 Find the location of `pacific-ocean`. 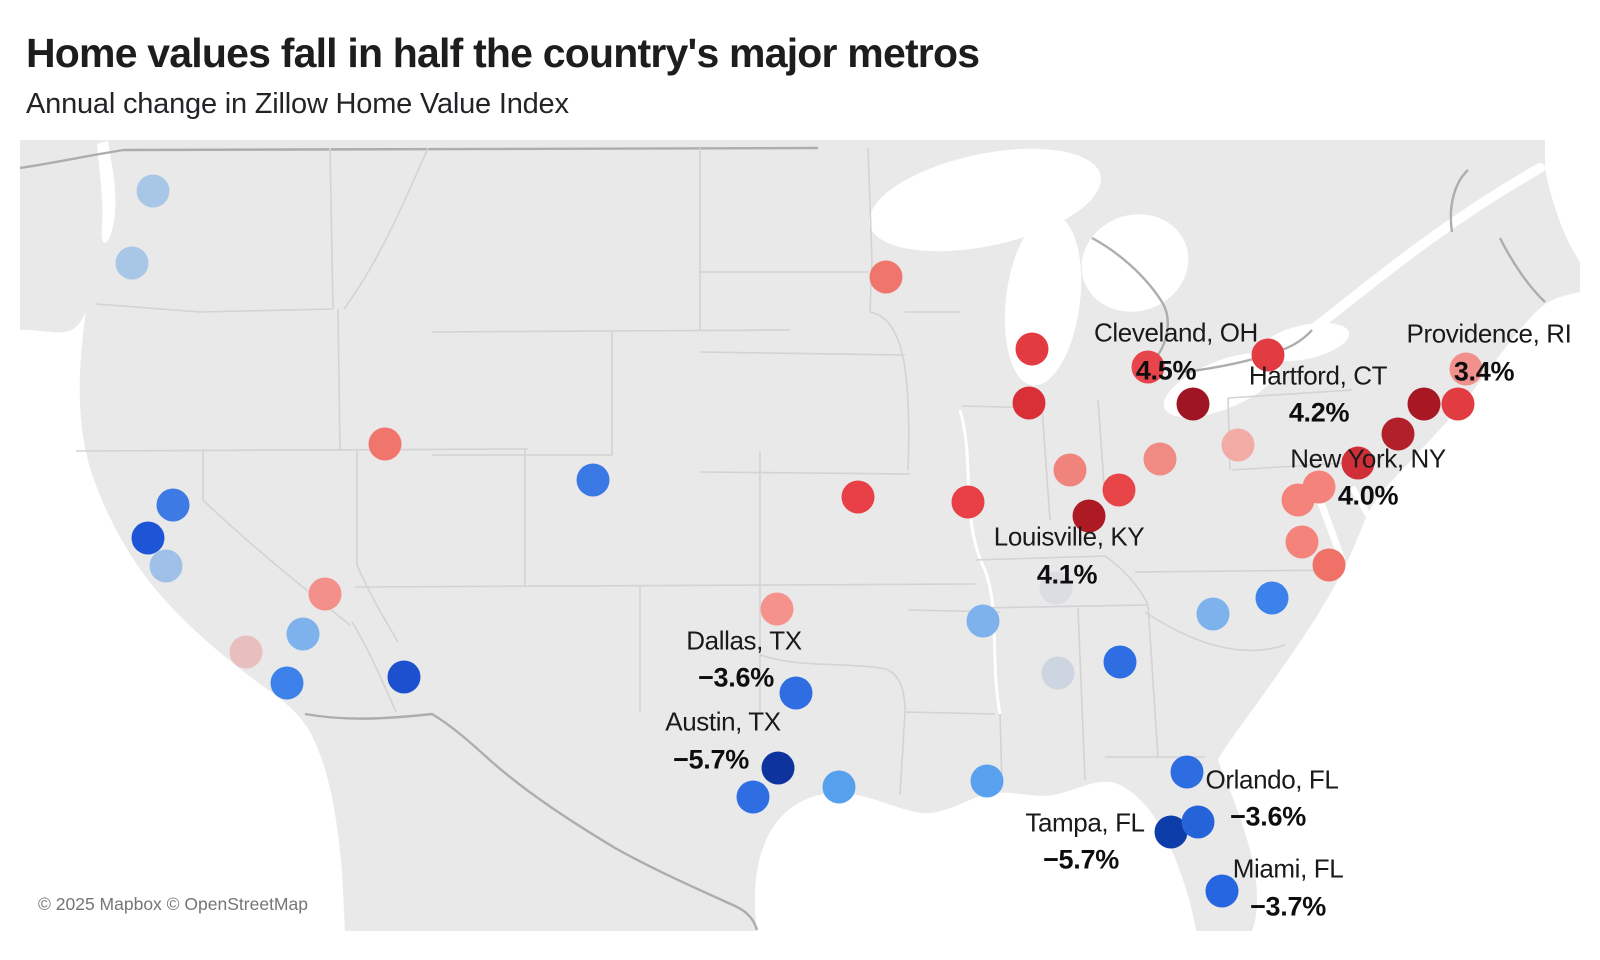

pacific-ocean is located at coordinates (182, 620).